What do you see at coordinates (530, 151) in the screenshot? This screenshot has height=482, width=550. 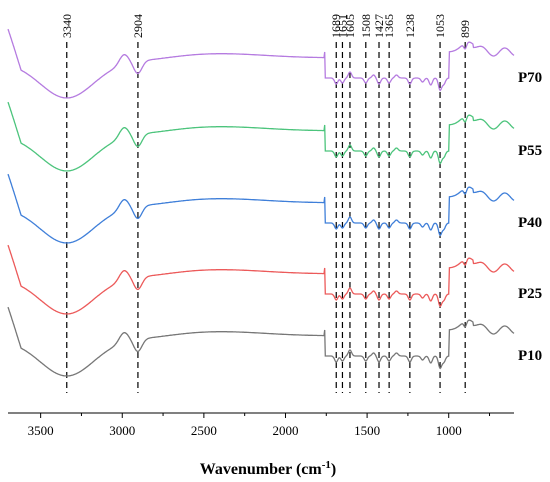 I see `series-label-p55: P55` at bounding box center [530, 151].